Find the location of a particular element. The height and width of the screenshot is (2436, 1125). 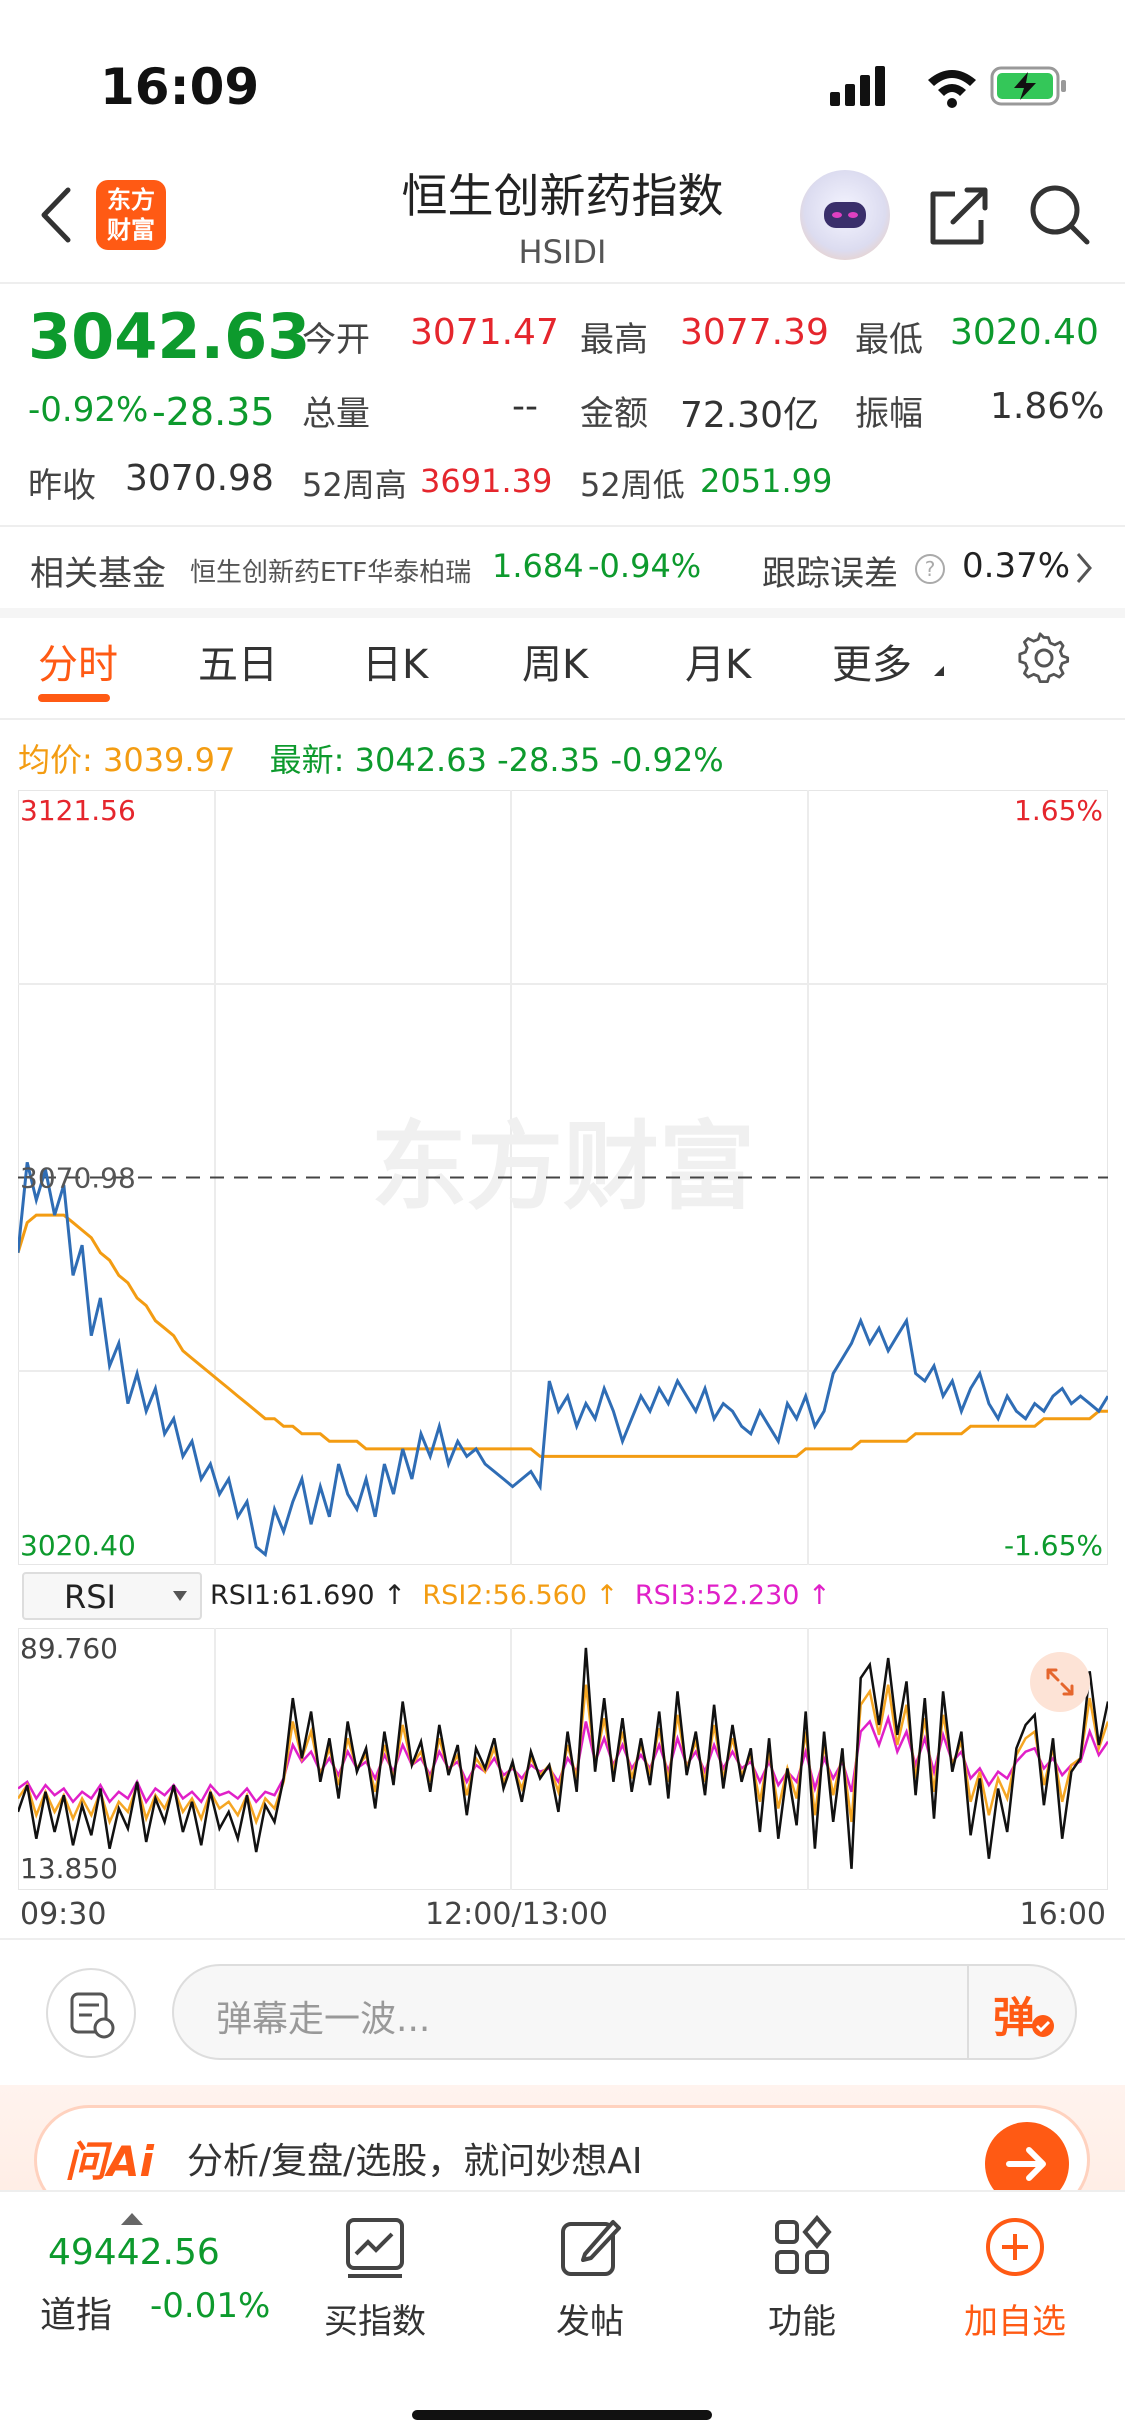

status-time: 16:09 is located at coordinates (180, 87).